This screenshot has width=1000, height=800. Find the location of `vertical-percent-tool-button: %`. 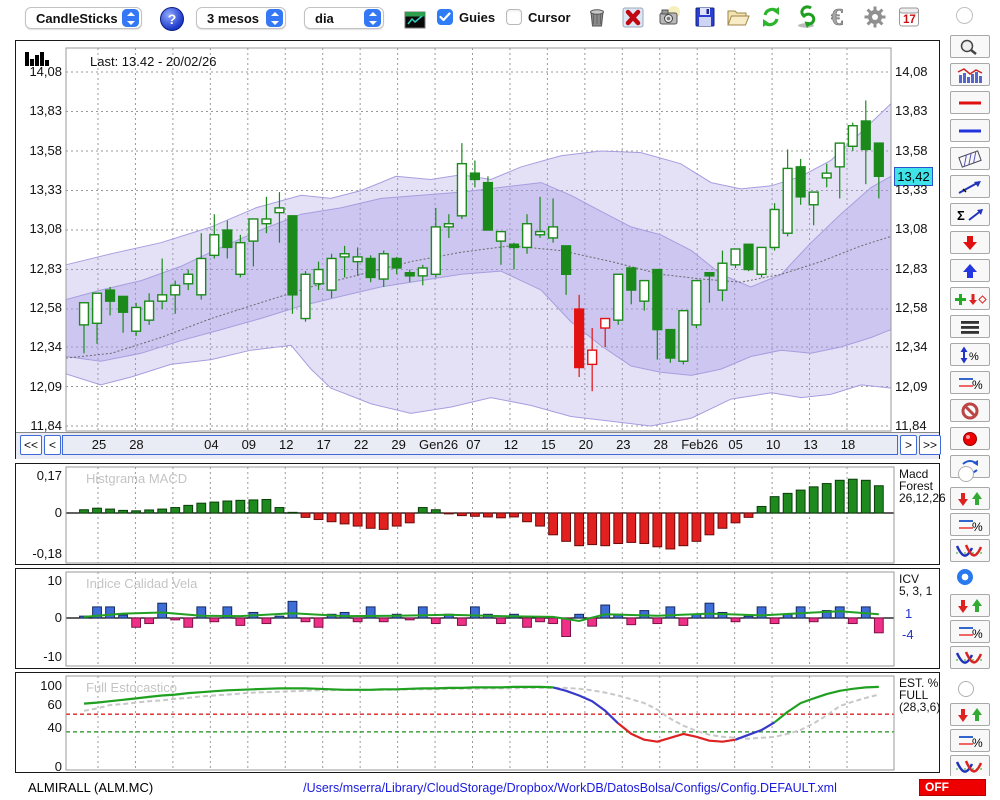

vertical-percent-tool-button: % is located at coordinates (970, 354).